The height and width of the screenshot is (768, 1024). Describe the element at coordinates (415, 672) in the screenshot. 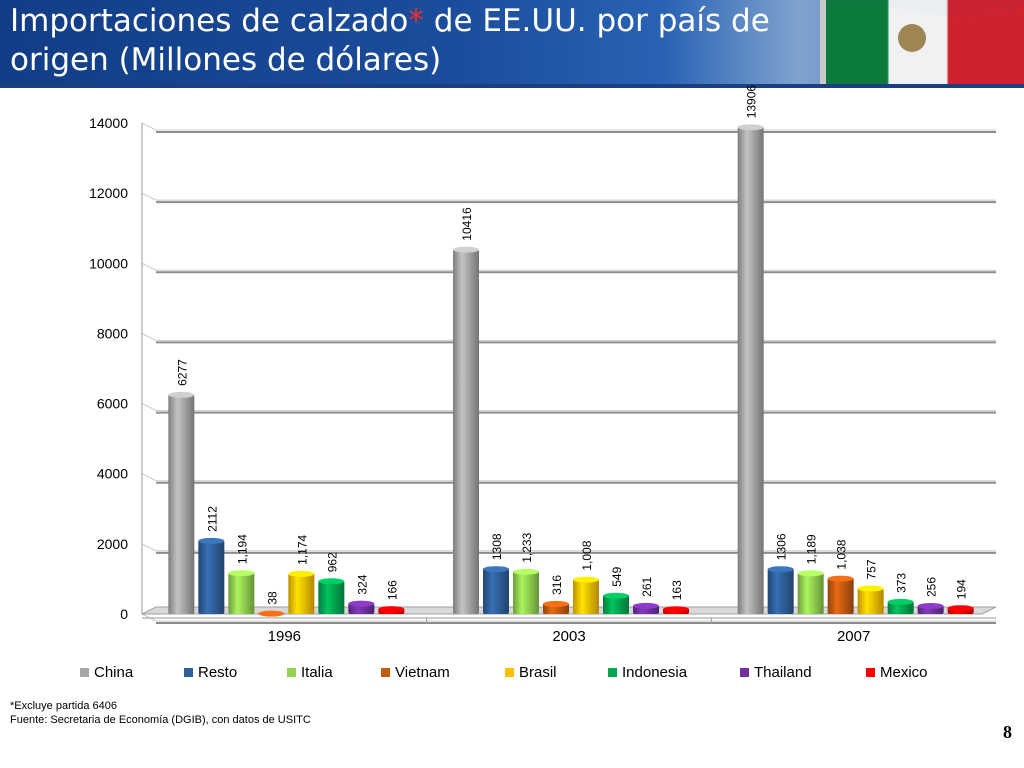

I see `legend-item-vietnam: Vietnam` at that location.